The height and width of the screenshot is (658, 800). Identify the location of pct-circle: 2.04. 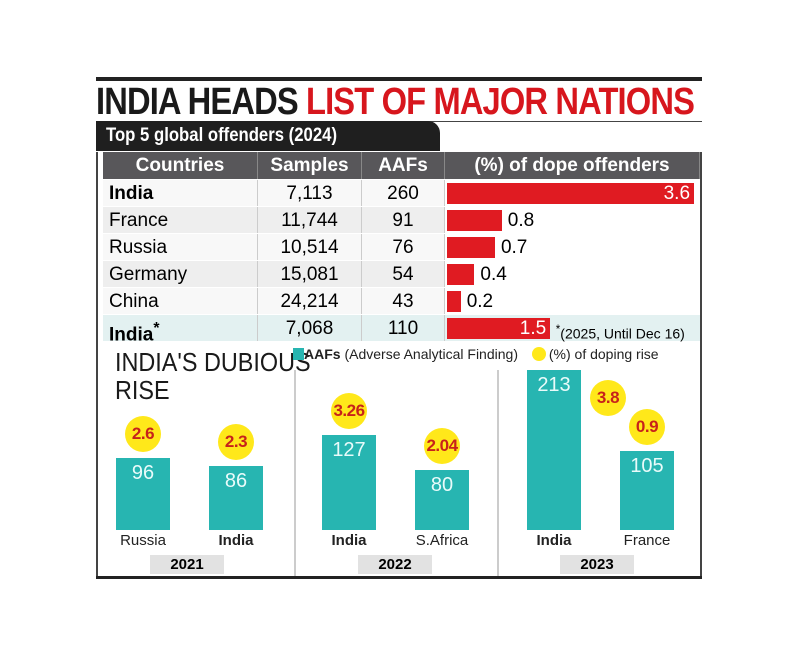
(442, 446).